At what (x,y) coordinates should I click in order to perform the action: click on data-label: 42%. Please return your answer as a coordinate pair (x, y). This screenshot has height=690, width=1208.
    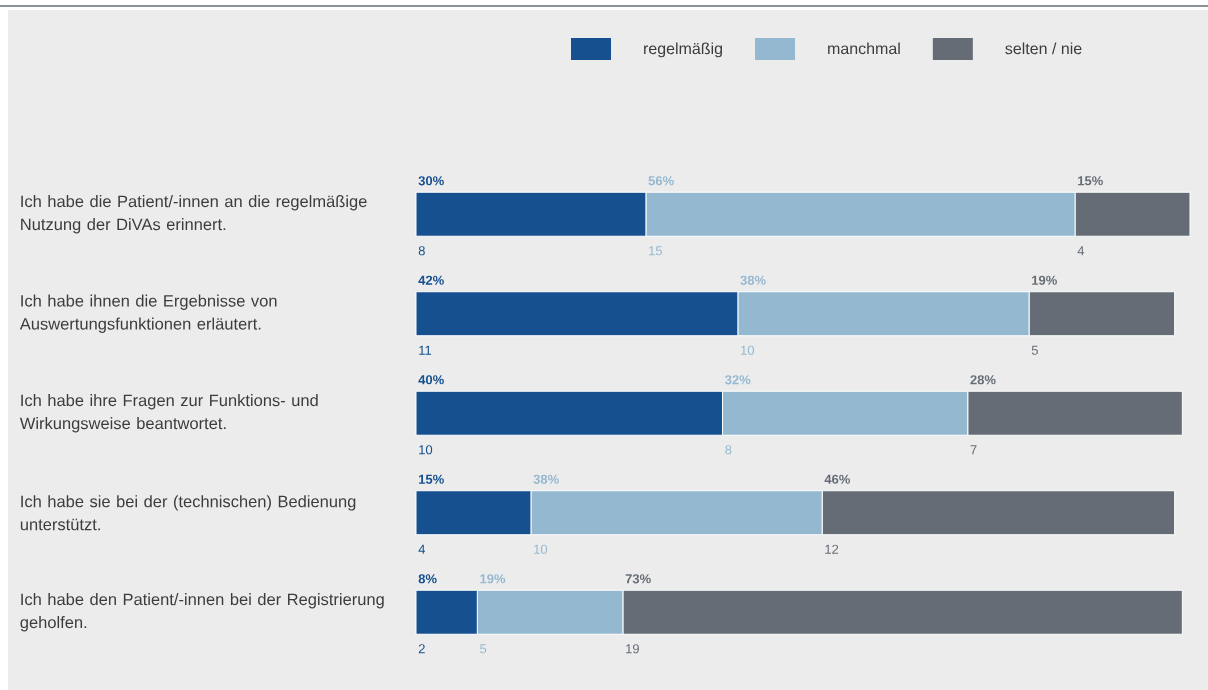
    Looking at the image, I should click on (431, 280).